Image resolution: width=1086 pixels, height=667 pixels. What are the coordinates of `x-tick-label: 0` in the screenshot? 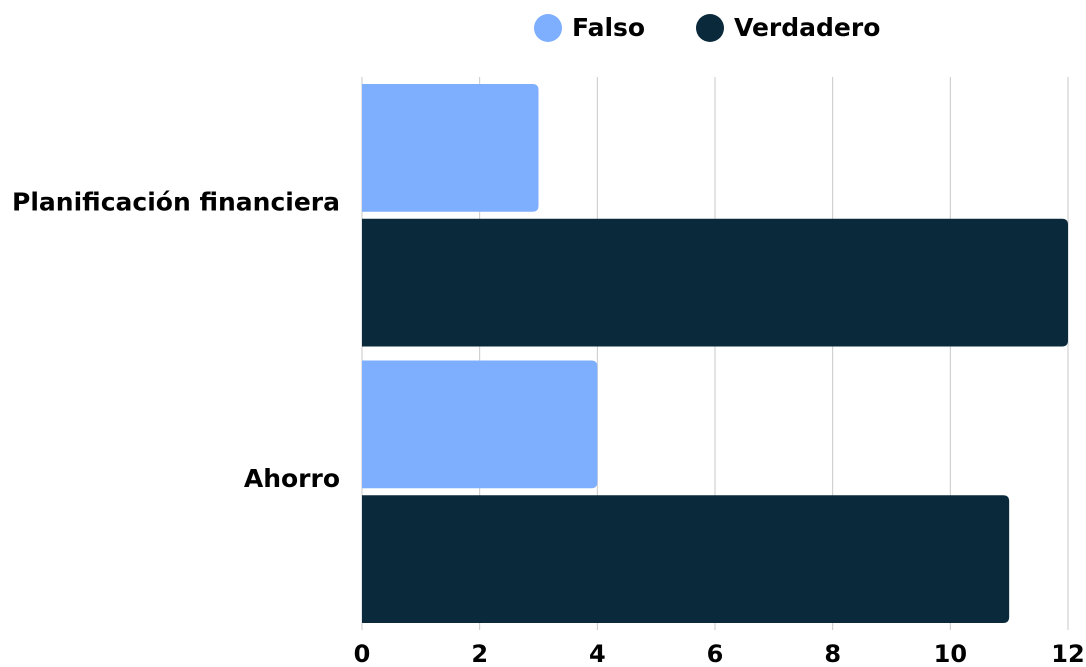 It's located at (362, 653).